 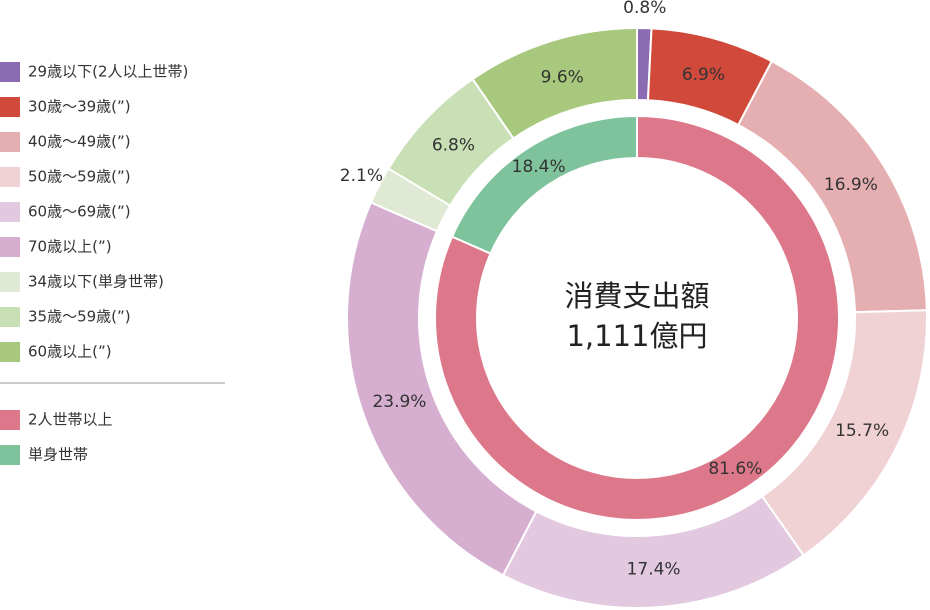 What do you see at coordinates (79, 317) in the screenshot?
I see `legend-label: 35歳～59歳(”)` at bounding box center [79, 317].